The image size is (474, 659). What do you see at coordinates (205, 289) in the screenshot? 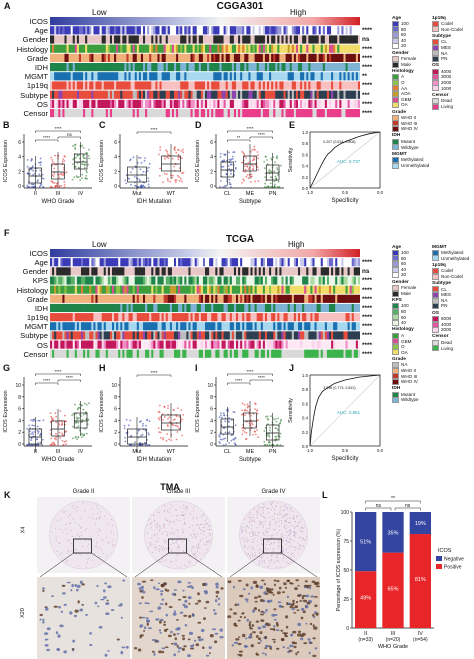
I see `heatmap-row-histology` at bounding box center [205, 289].